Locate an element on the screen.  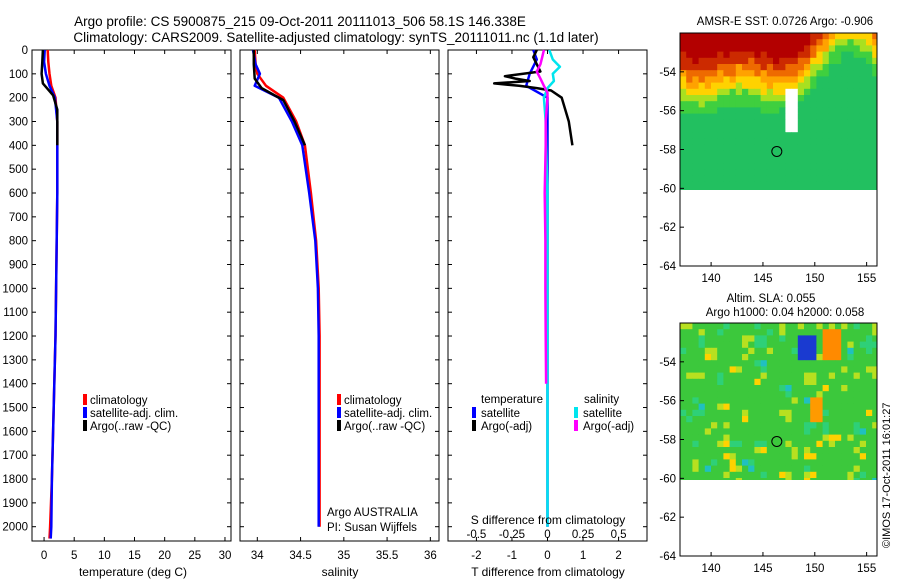
map-y-tick-label: -62 is located at coordinates (667, 228).